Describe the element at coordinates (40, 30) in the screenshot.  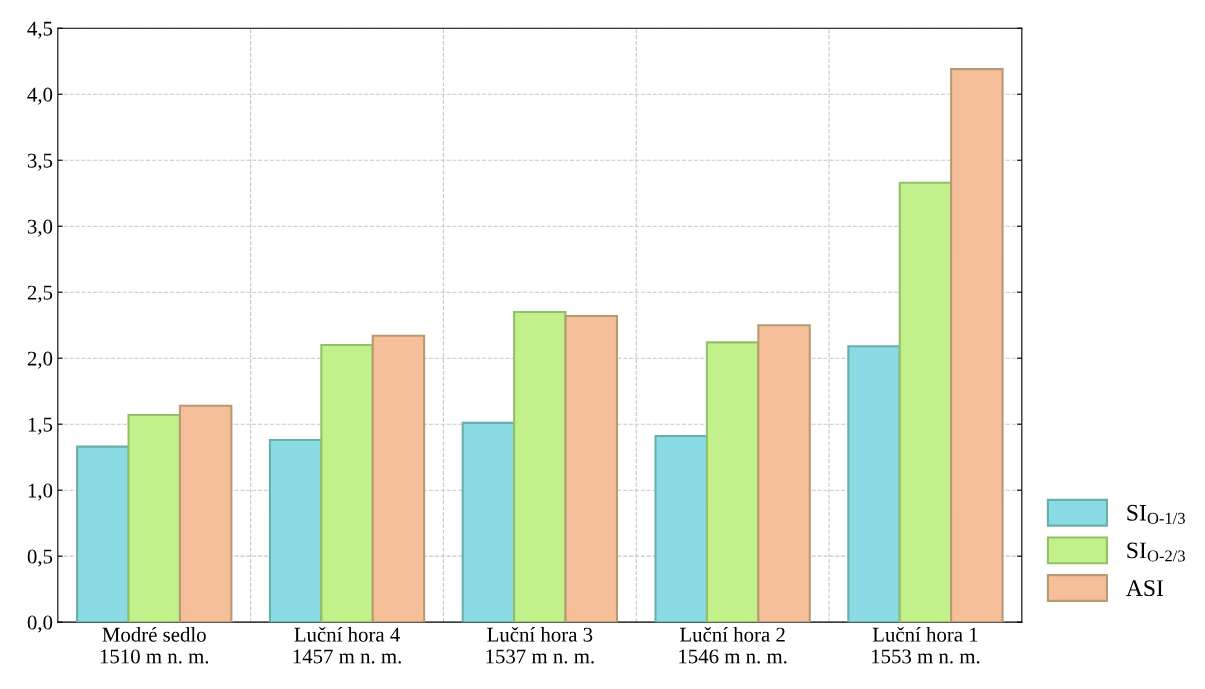
I see `y-tick-label: 4,5` at that location.